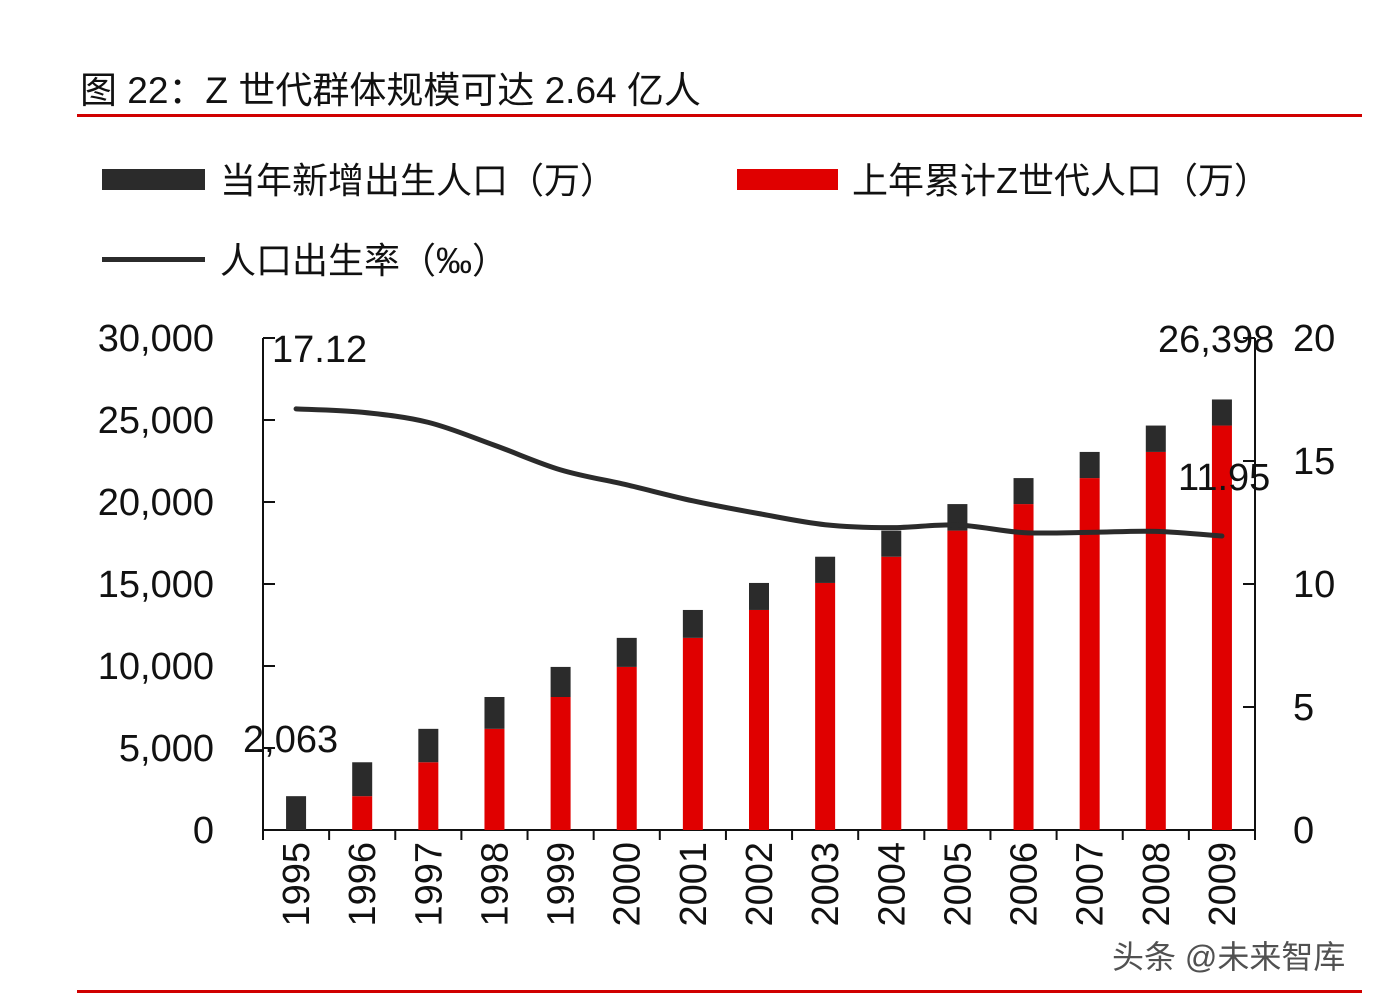 This screenshot has width=1396, height=1007. Describe the element at coordinates (787, 179) in the screenshot. I see `legend-swatch-cumulative` at that location.